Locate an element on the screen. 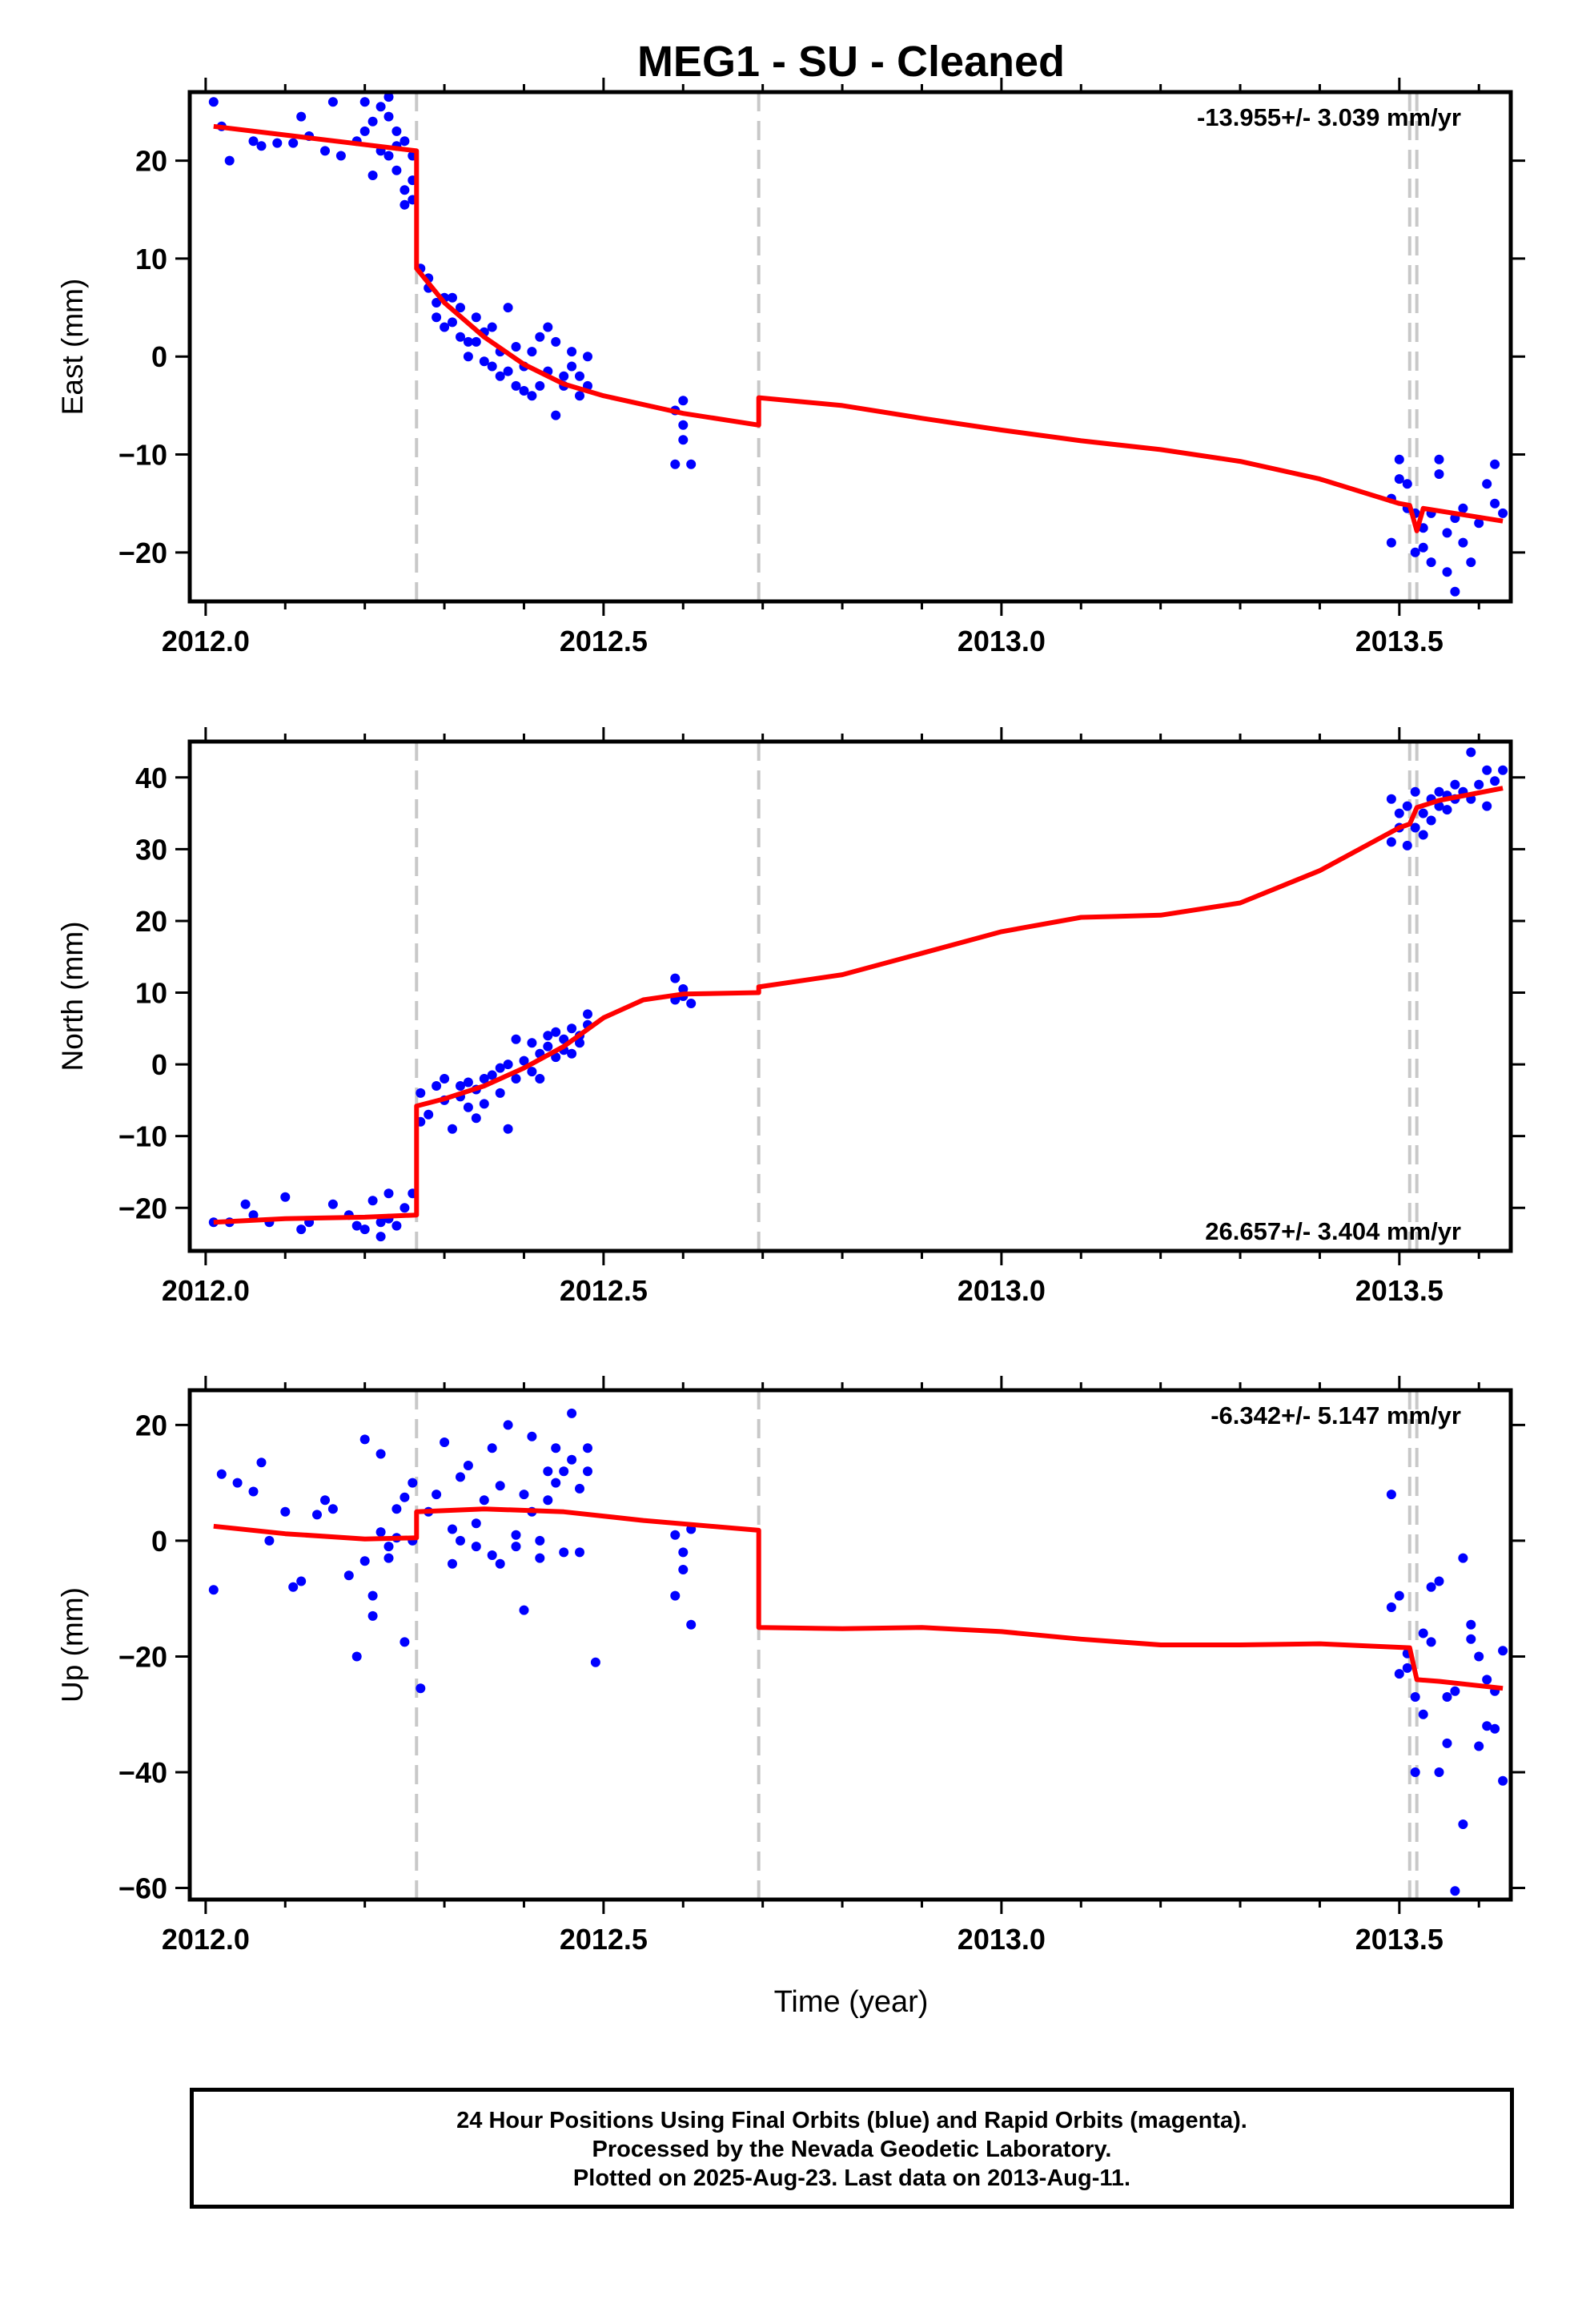  up-y-tick-label: 20 is located at coordinates (151, 1425).